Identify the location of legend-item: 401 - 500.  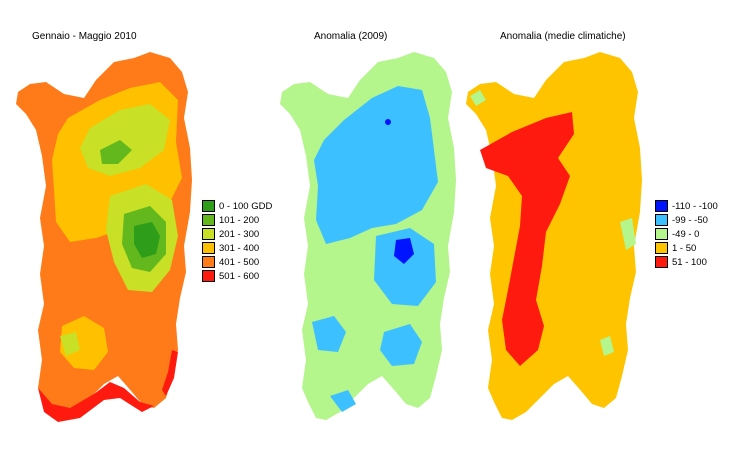
(237, 262).